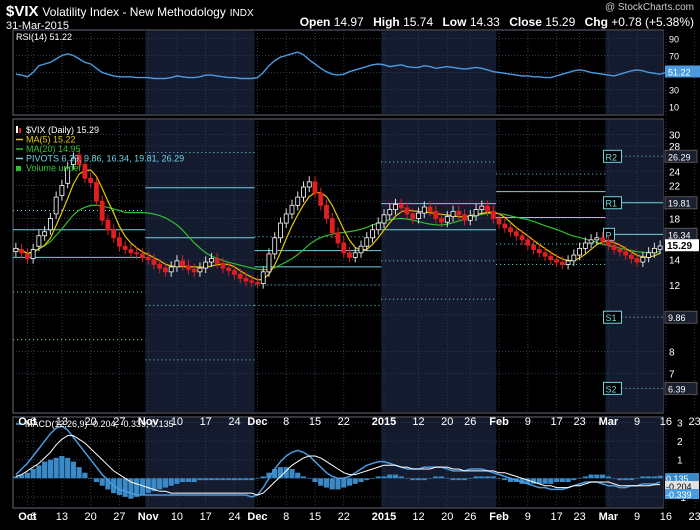  What do you see at coordinates (652, 22) in the screenshot?
I see `chg-value: +0.78 (+5.38%)` at bounding box center [652, 22].